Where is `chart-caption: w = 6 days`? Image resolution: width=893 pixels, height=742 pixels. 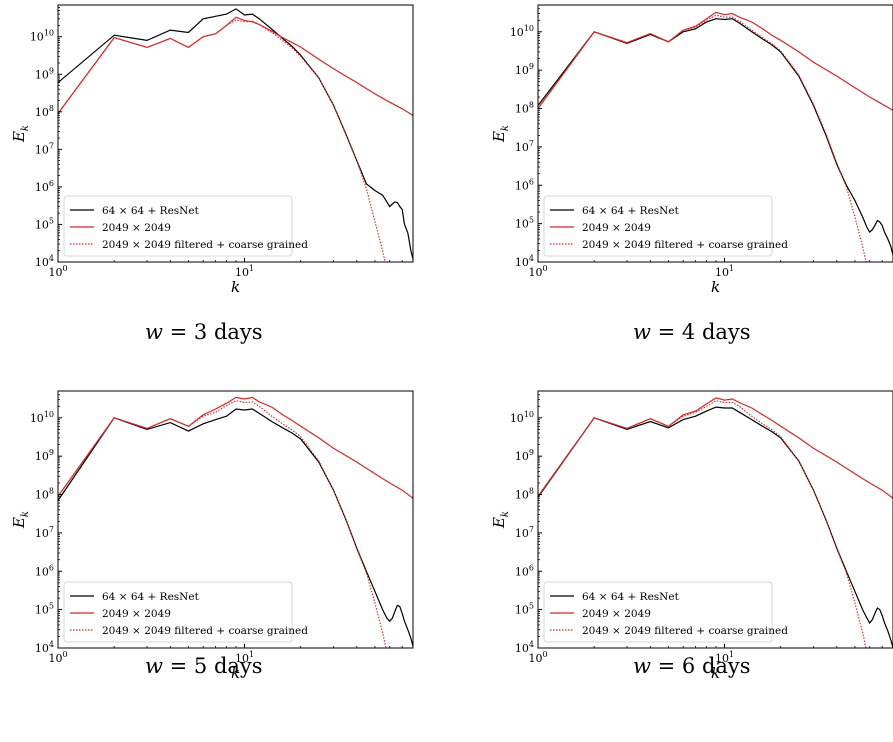
chart-caption: w = 6 days is located at coordinates (692, 666).